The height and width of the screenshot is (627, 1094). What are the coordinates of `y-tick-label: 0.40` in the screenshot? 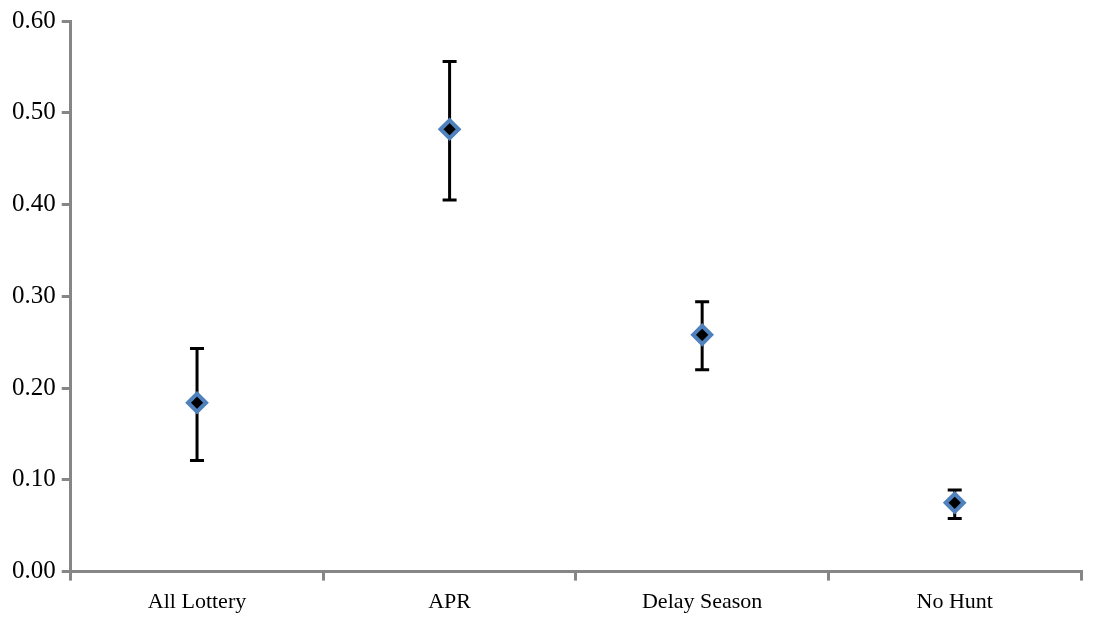 It's located at (34, 203).